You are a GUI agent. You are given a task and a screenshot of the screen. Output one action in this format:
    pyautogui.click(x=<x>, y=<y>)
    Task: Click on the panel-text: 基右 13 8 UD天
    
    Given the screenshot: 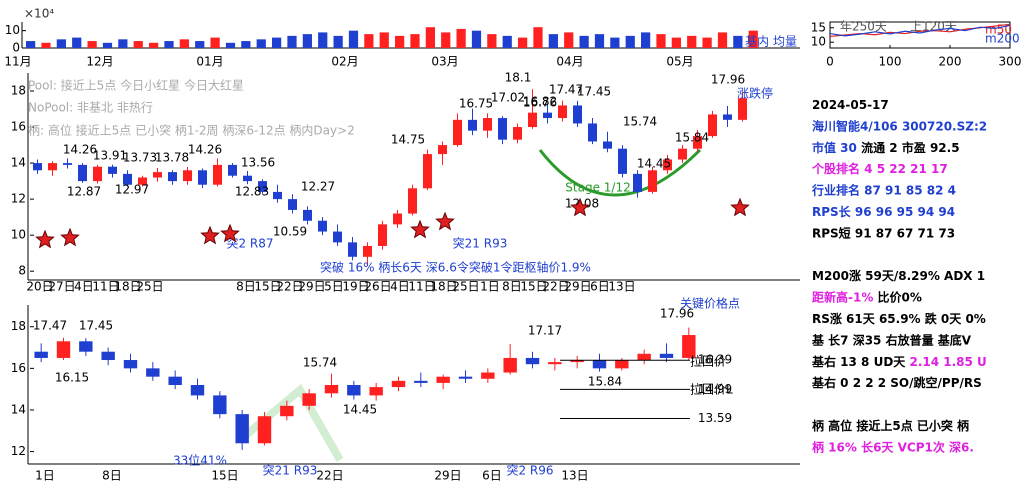 What is the action you would take?
    pyautogui.click(x=858, y=360)
    